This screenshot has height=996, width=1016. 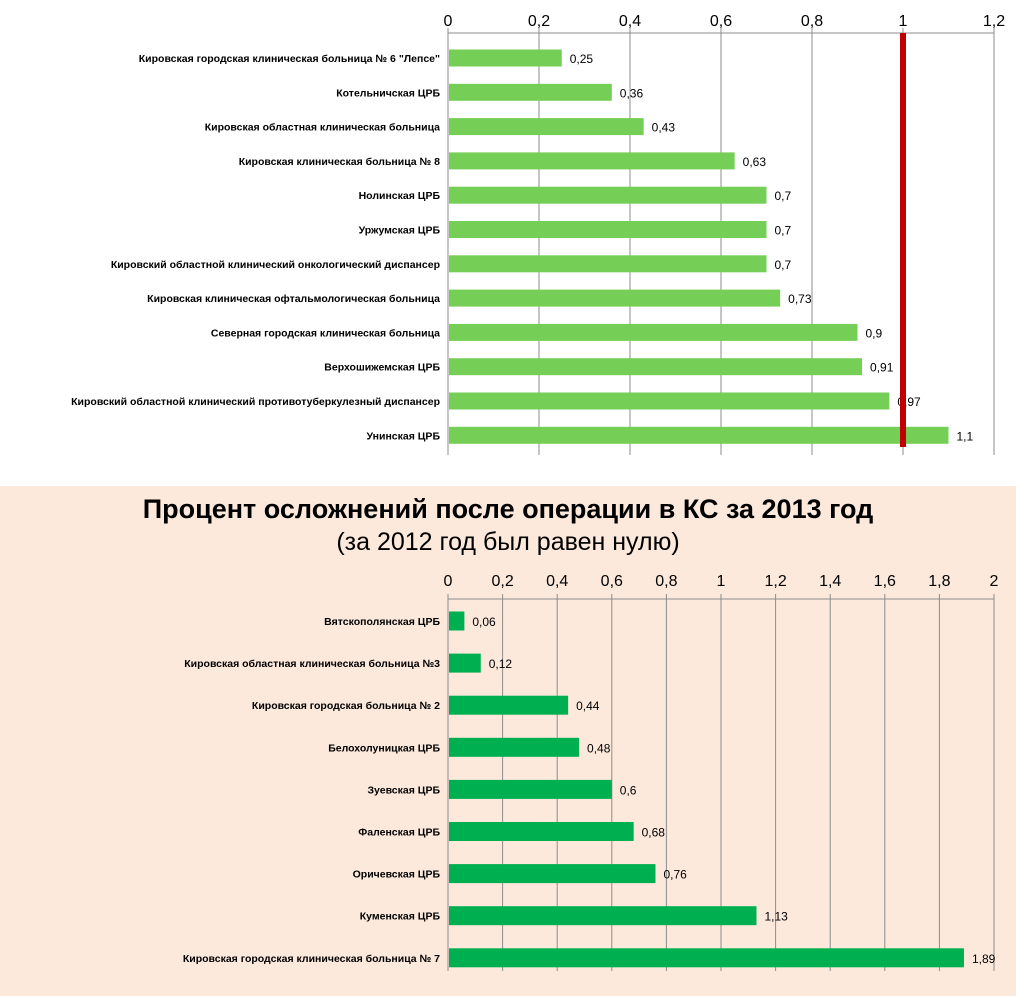 What do you see at coordinates (404, 436) in the screenshot?
I see `category-label: Унинская ЦРБ` at bounding box center [404, 436].